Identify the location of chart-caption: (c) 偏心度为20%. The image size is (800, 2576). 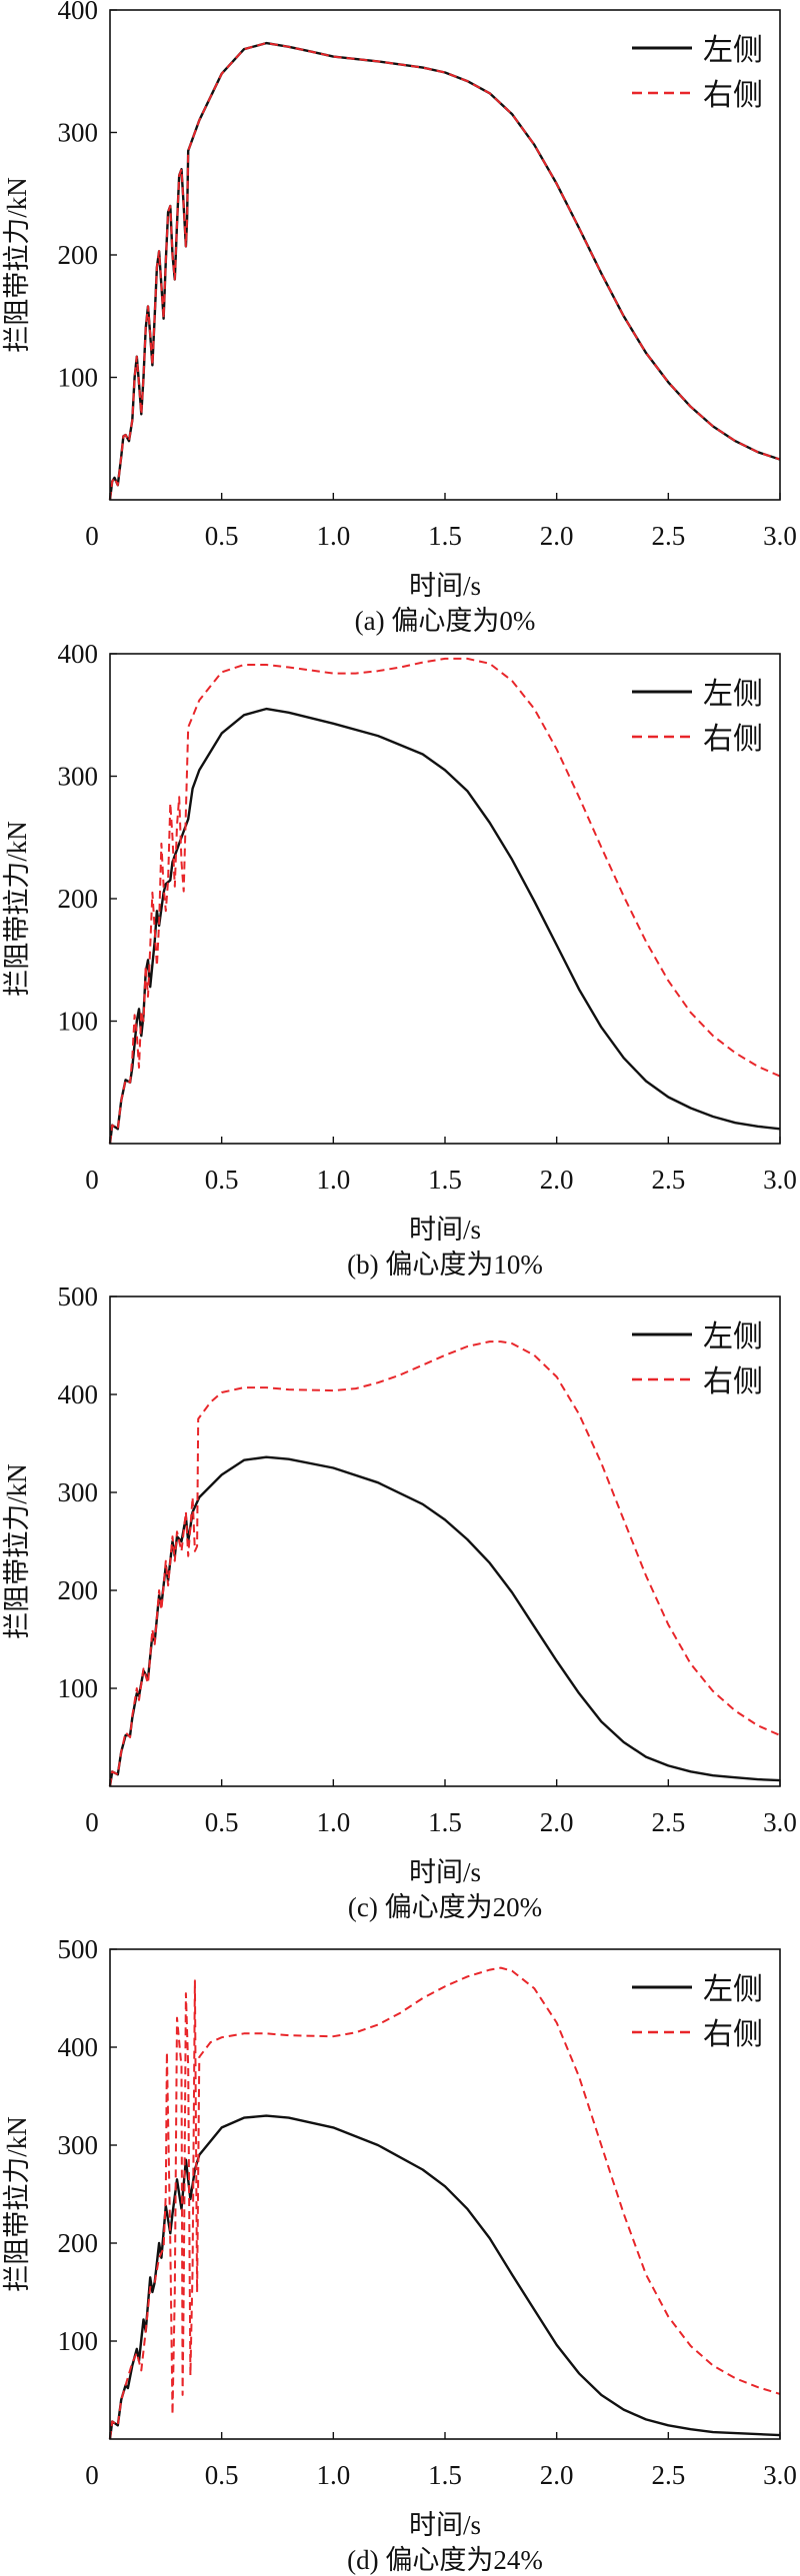
(445, 1907).